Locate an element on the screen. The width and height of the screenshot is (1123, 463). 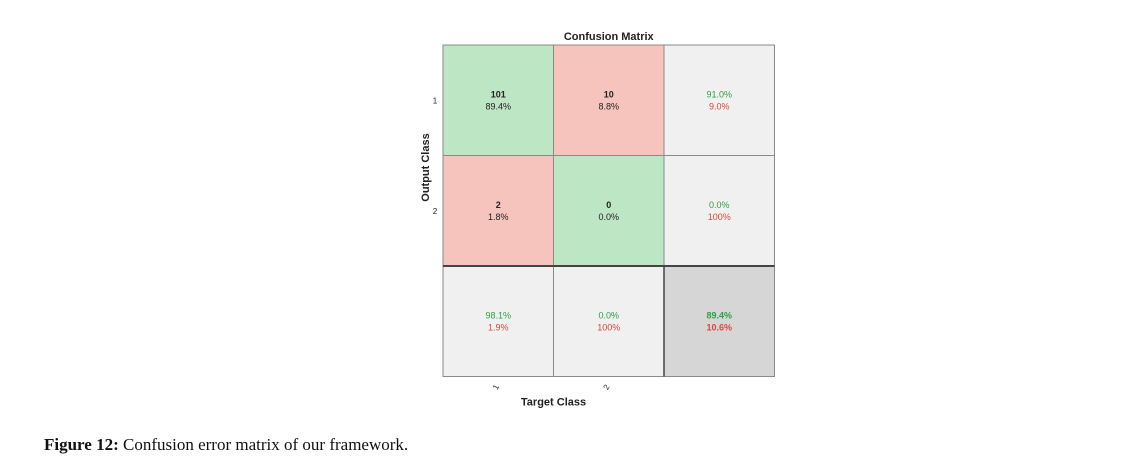
y-tick-label-1: 1 is located at coordinates (435, 100).